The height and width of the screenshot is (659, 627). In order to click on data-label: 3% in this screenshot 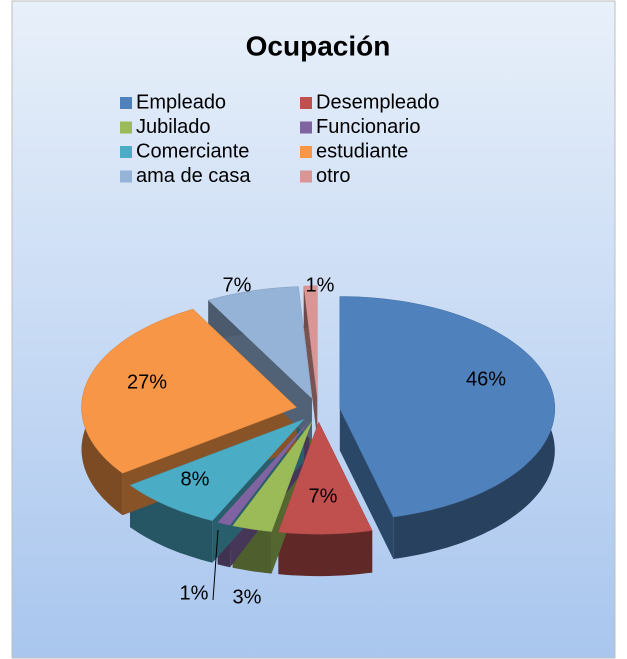, I will do `click(247, 597)`.